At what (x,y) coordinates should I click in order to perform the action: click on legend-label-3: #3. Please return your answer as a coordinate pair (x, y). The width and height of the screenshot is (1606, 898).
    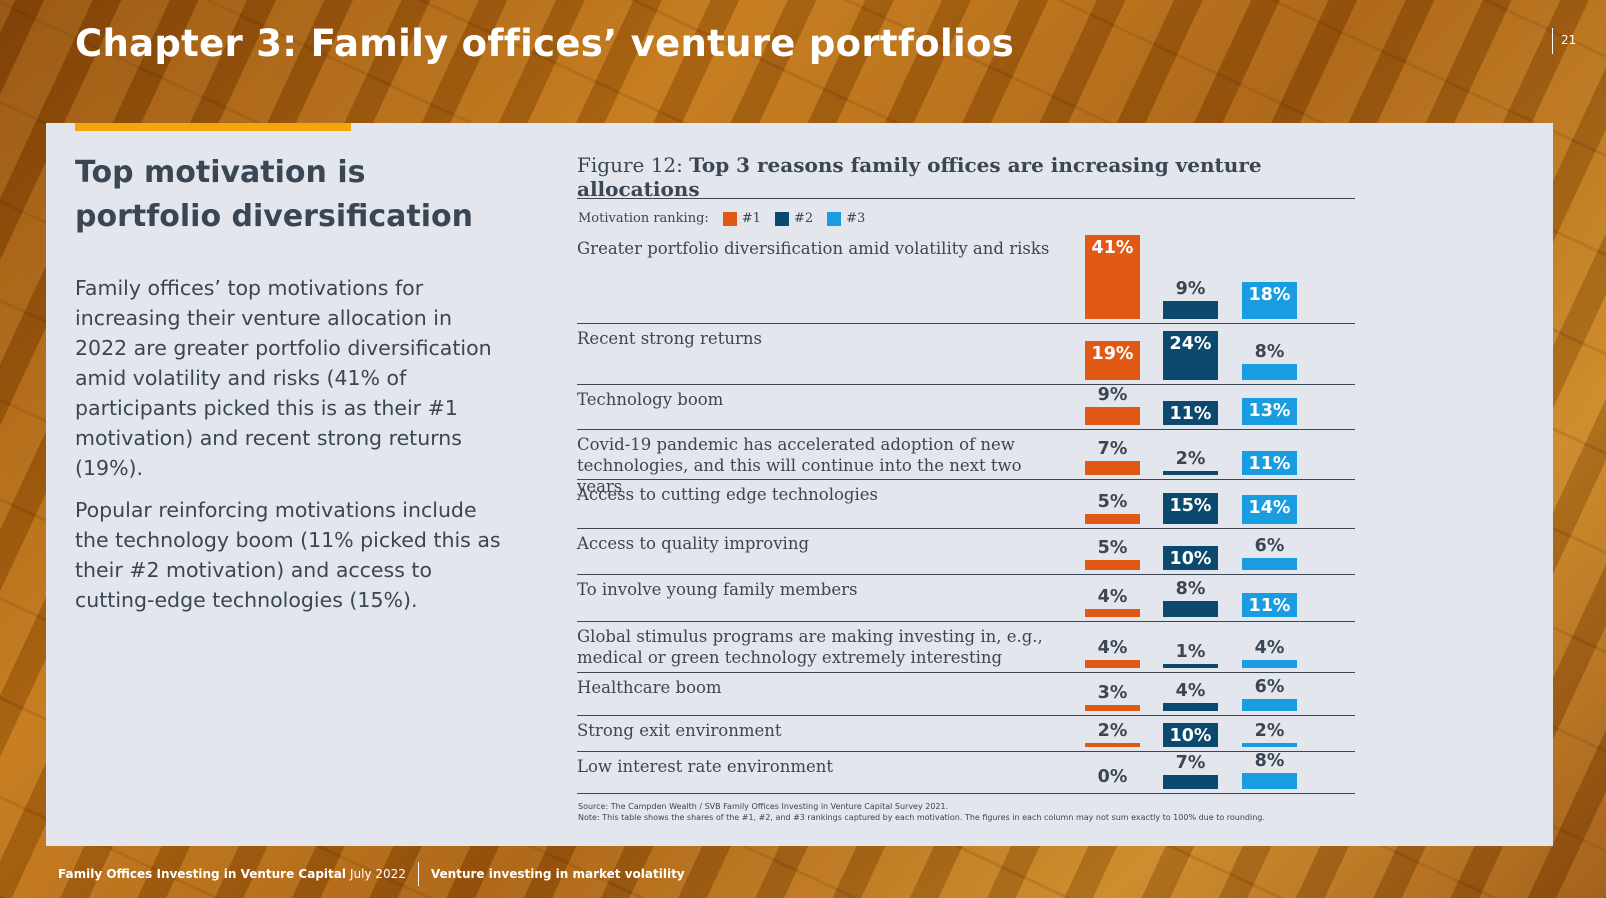
    Looking at the image, I should click on (856, 218).